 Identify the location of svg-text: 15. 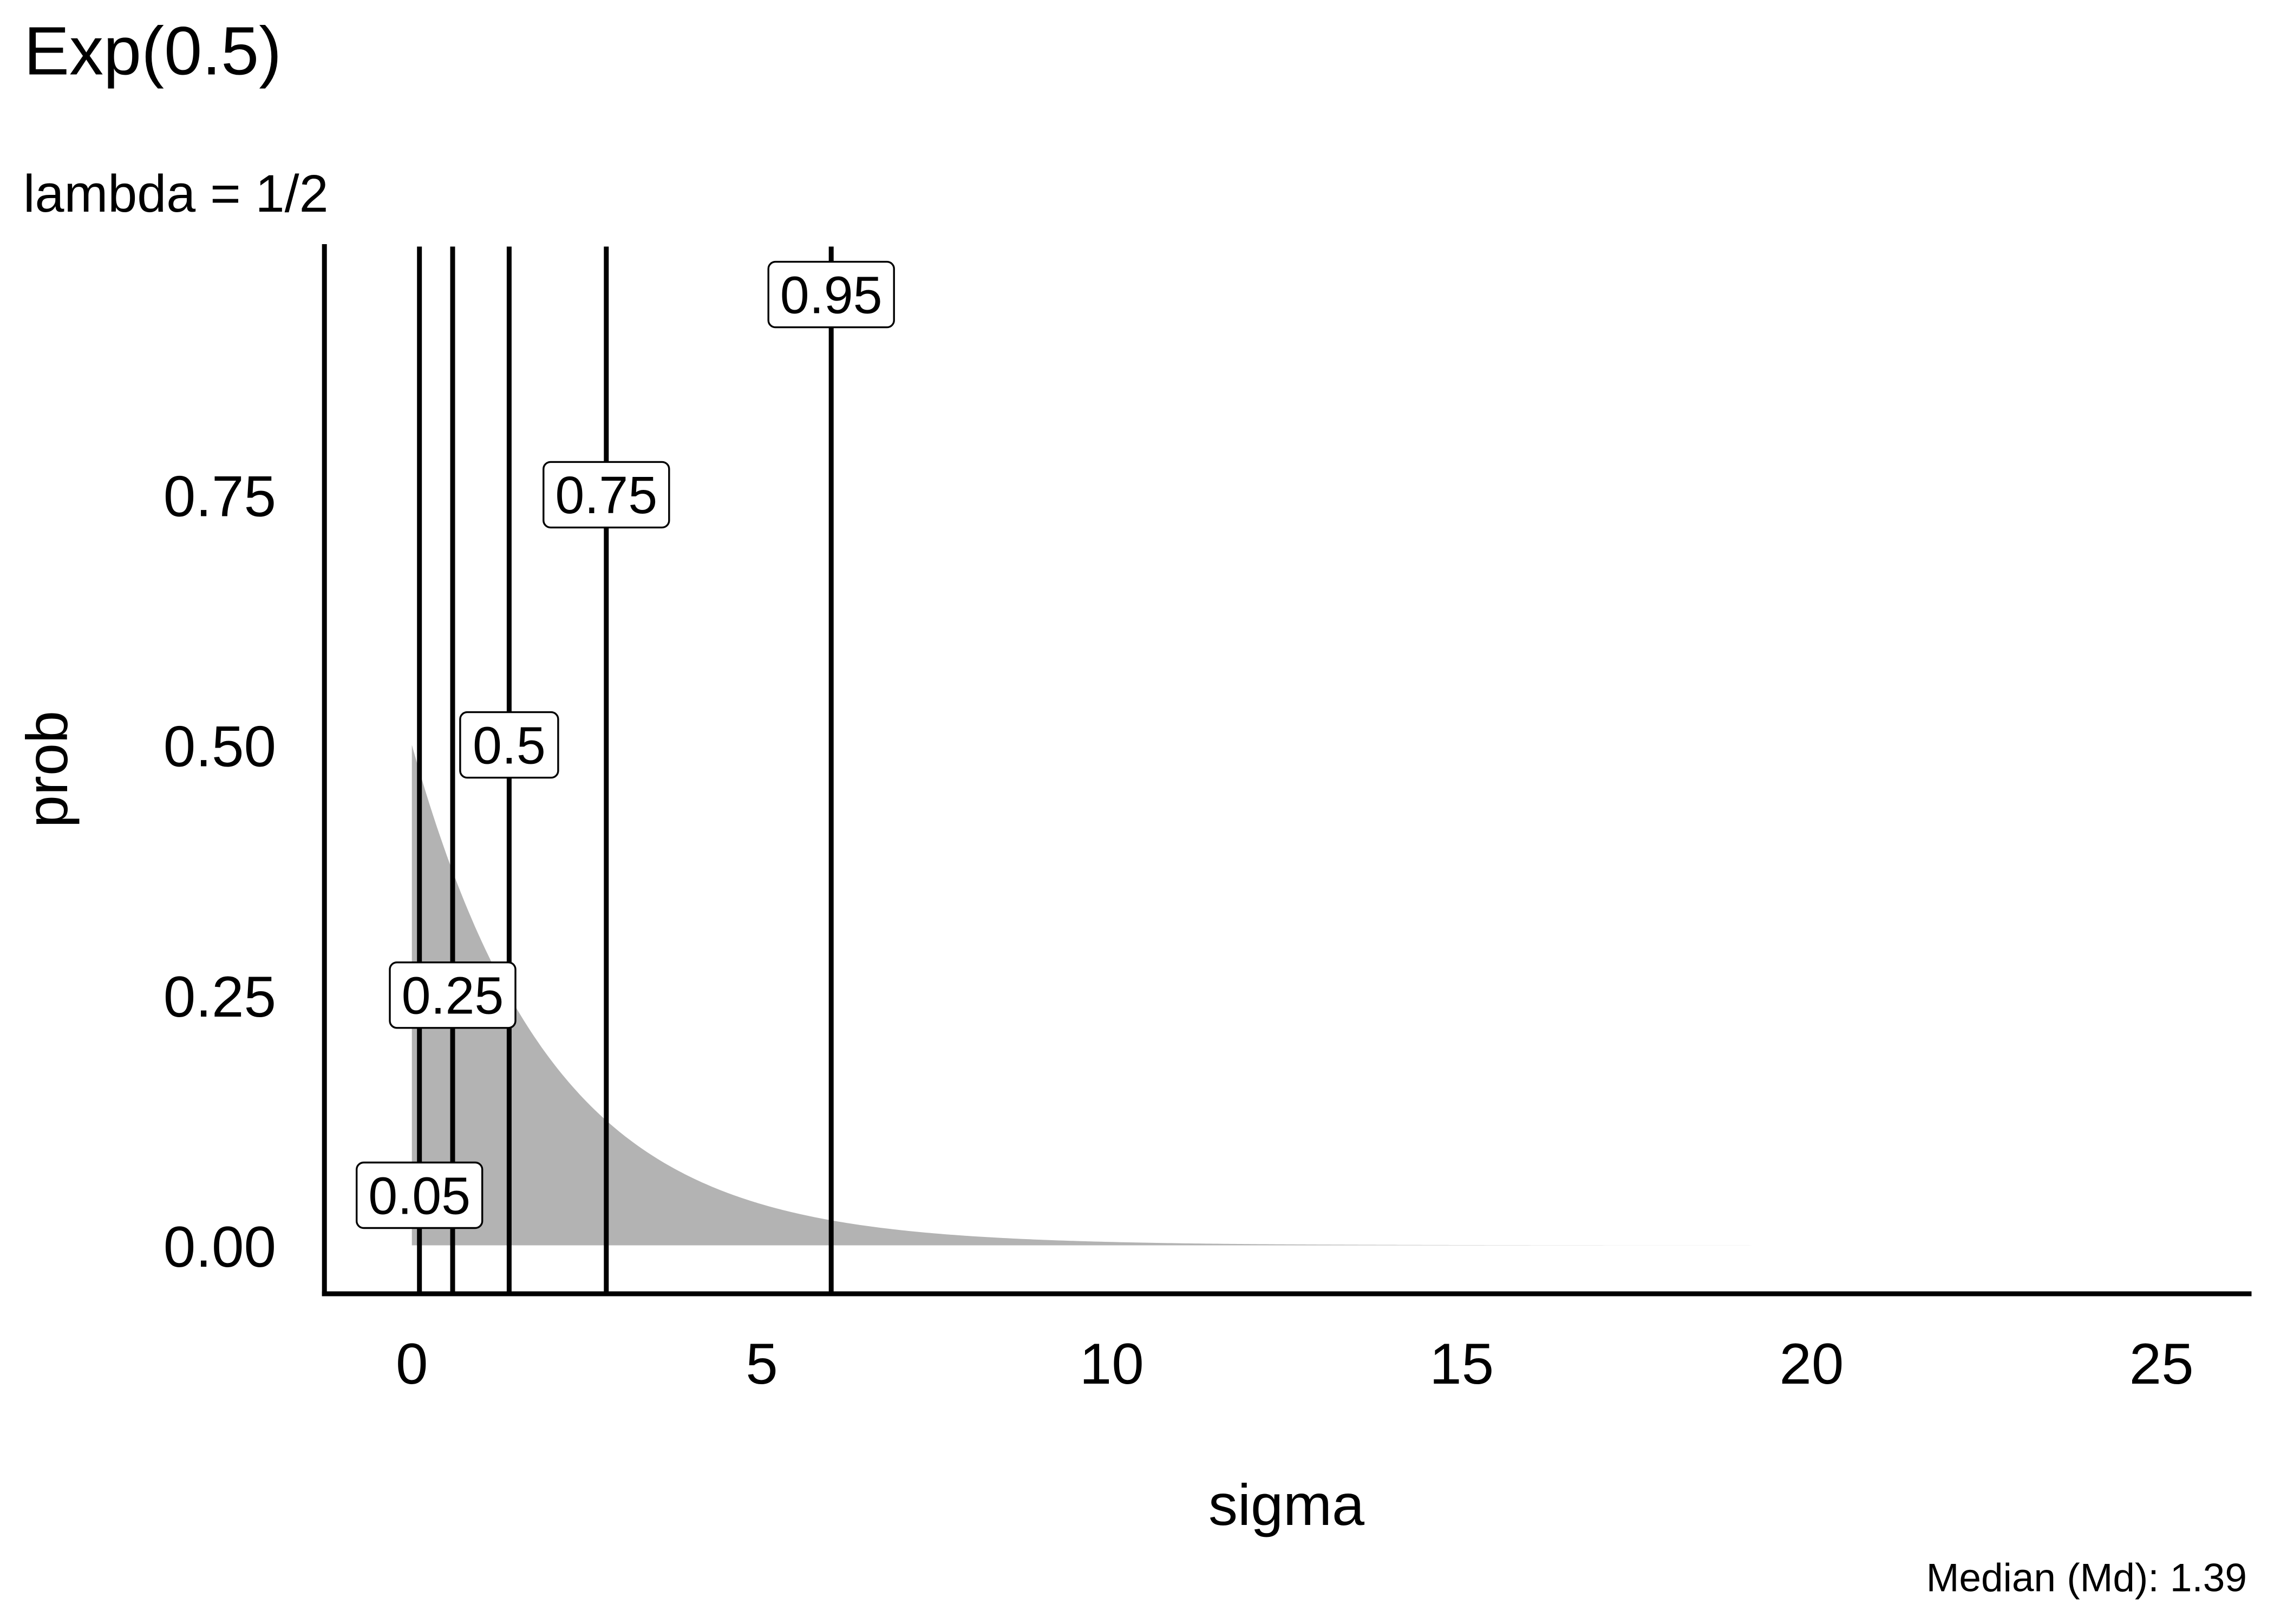
(1462, 1364).